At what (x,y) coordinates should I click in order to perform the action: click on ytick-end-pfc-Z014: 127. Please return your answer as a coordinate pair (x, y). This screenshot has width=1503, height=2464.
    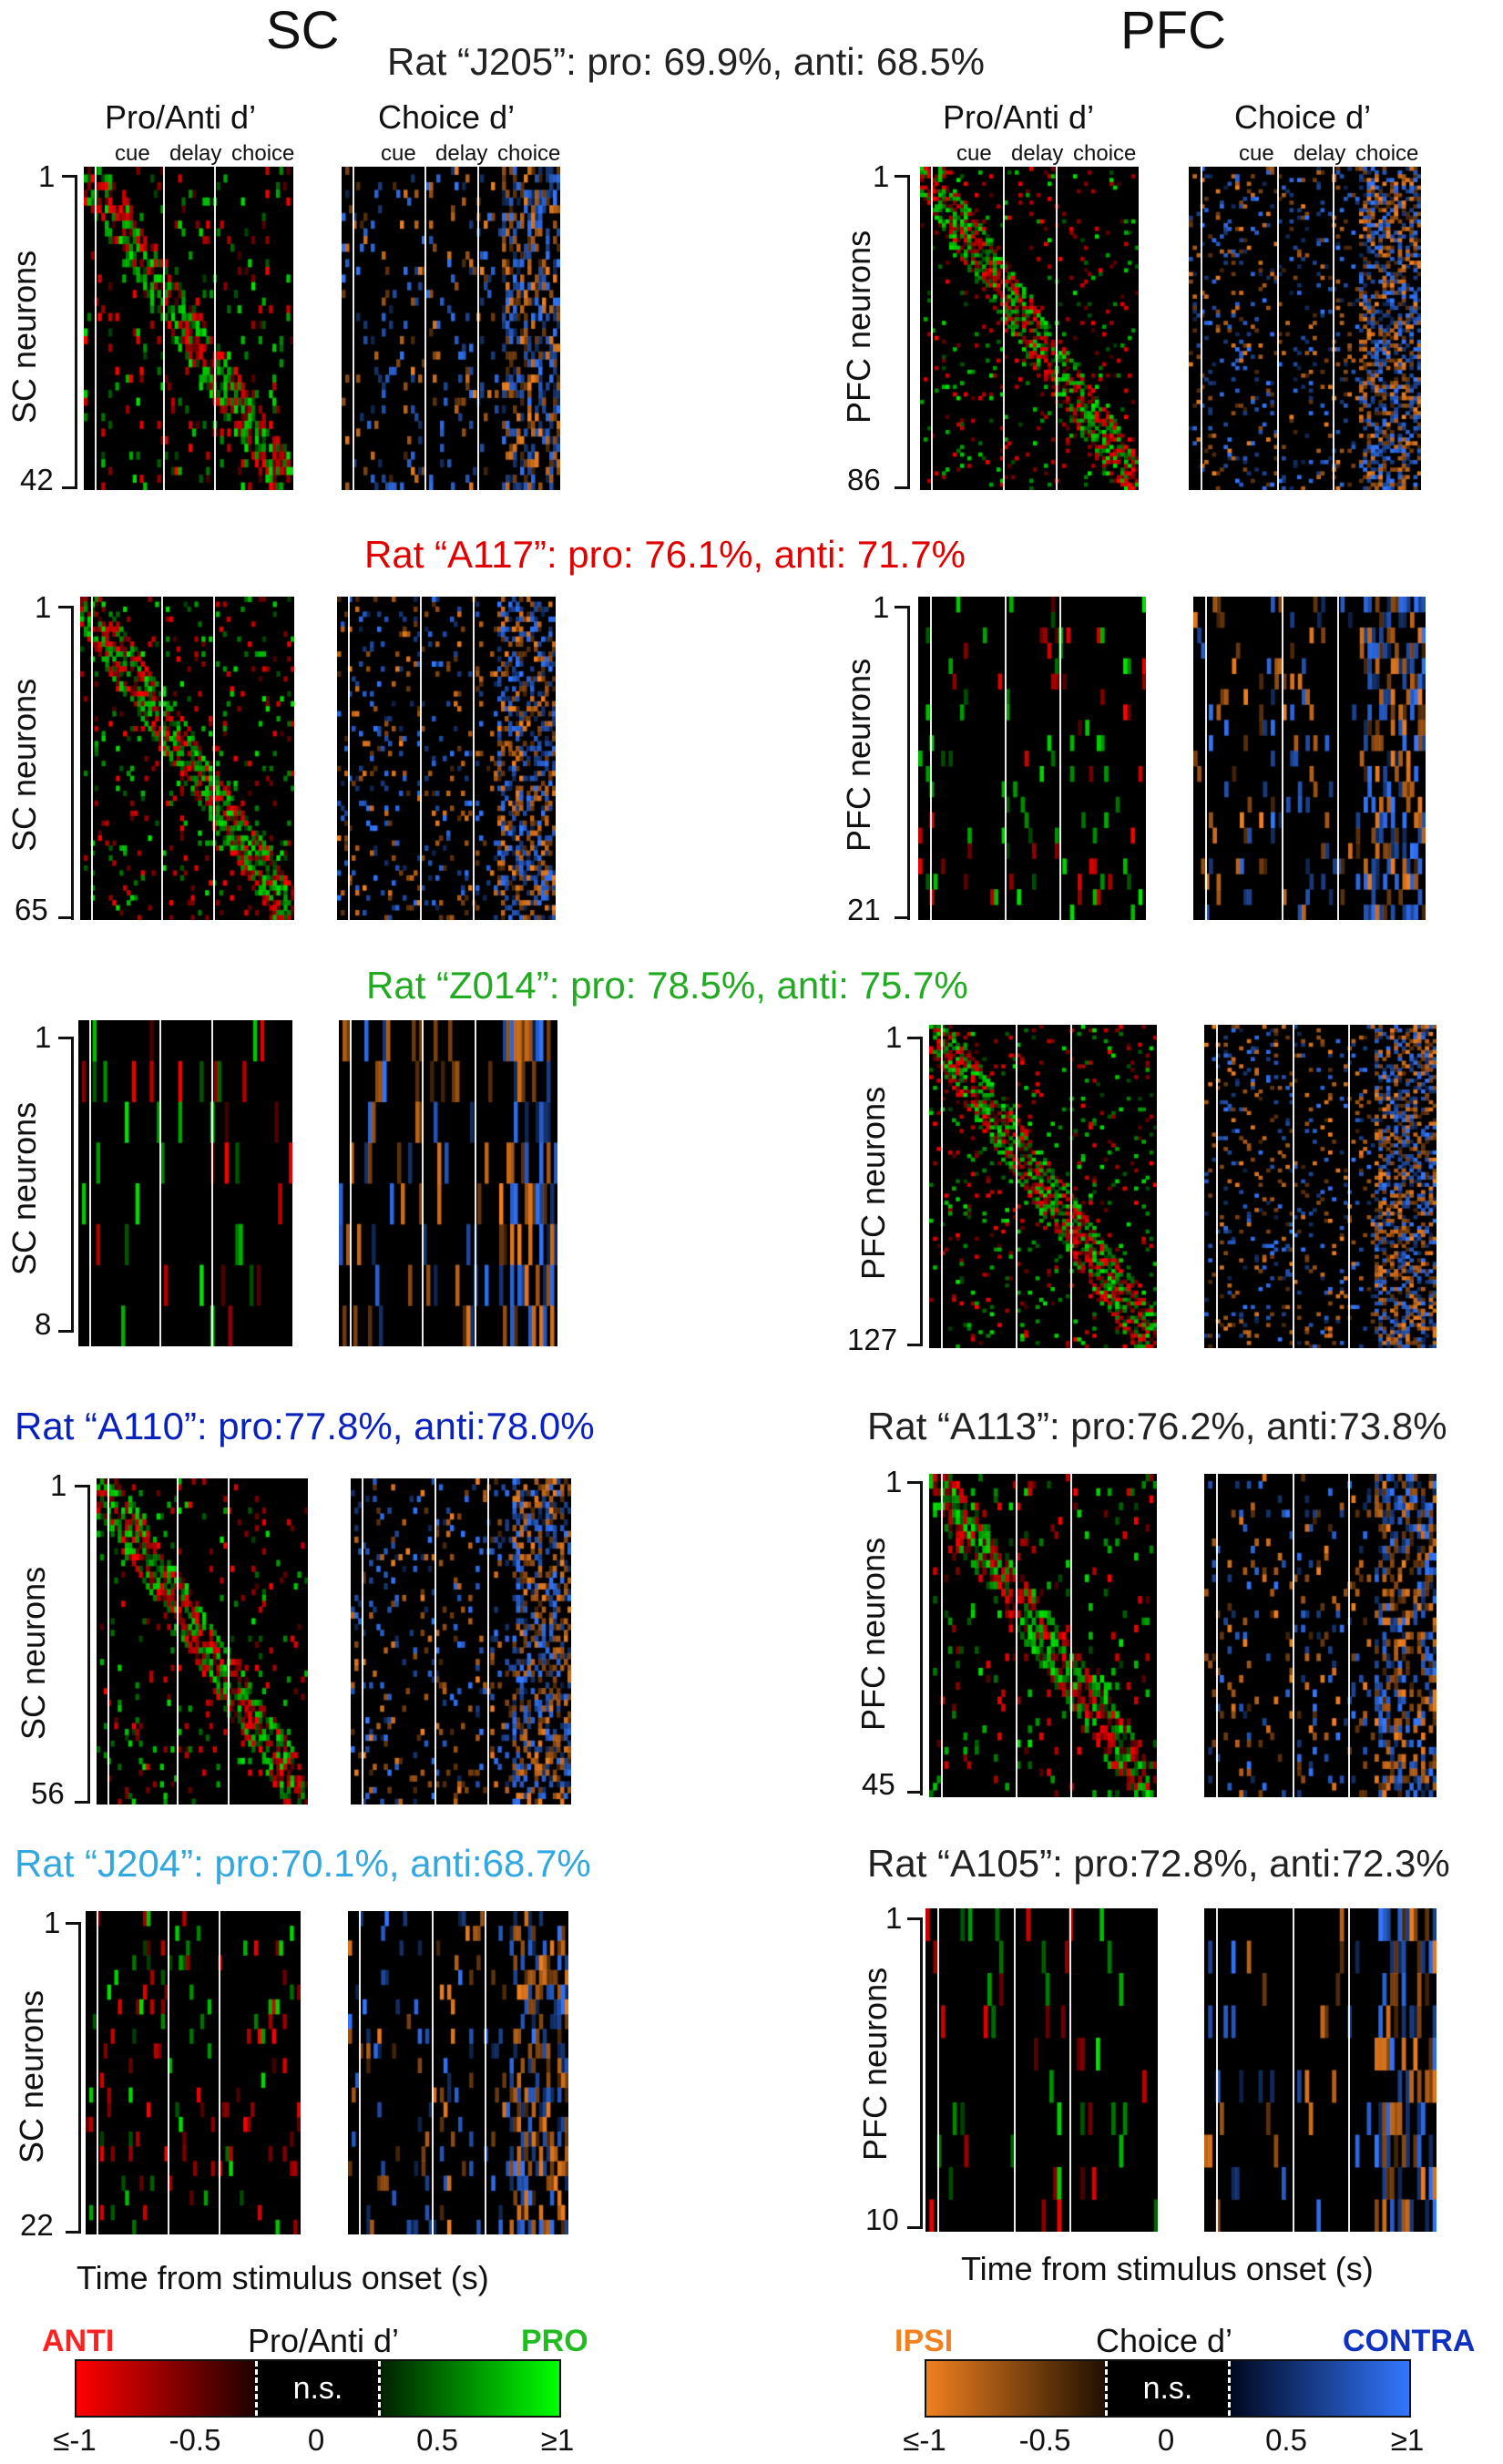
    Looking at the image, I should click on (872, 1339).